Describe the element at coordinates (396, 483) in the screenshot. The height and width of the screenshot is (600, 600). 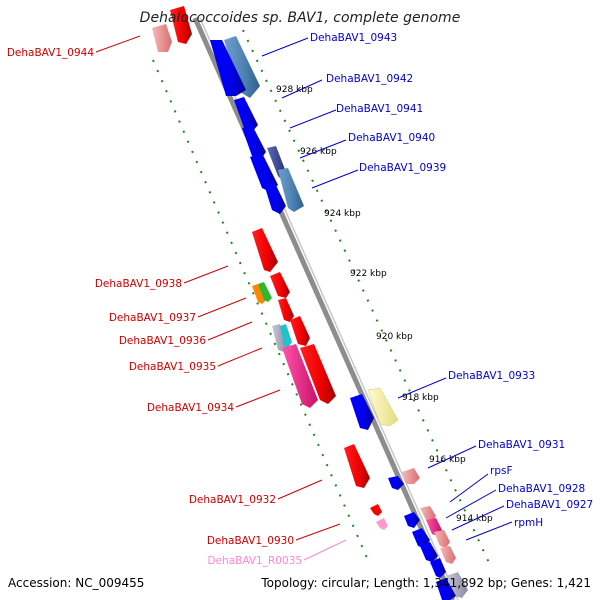
I see `gene-0931-arrow` at that location.